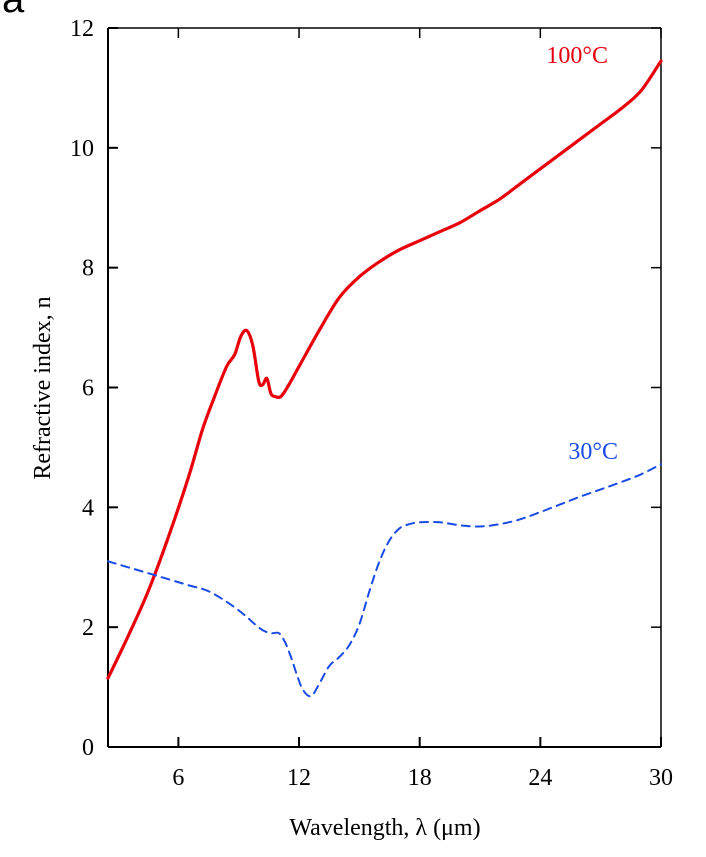 This screenshot has height=857, width=706. I want to click on y-axis-title: Refractive index, n, so click(43, 387).